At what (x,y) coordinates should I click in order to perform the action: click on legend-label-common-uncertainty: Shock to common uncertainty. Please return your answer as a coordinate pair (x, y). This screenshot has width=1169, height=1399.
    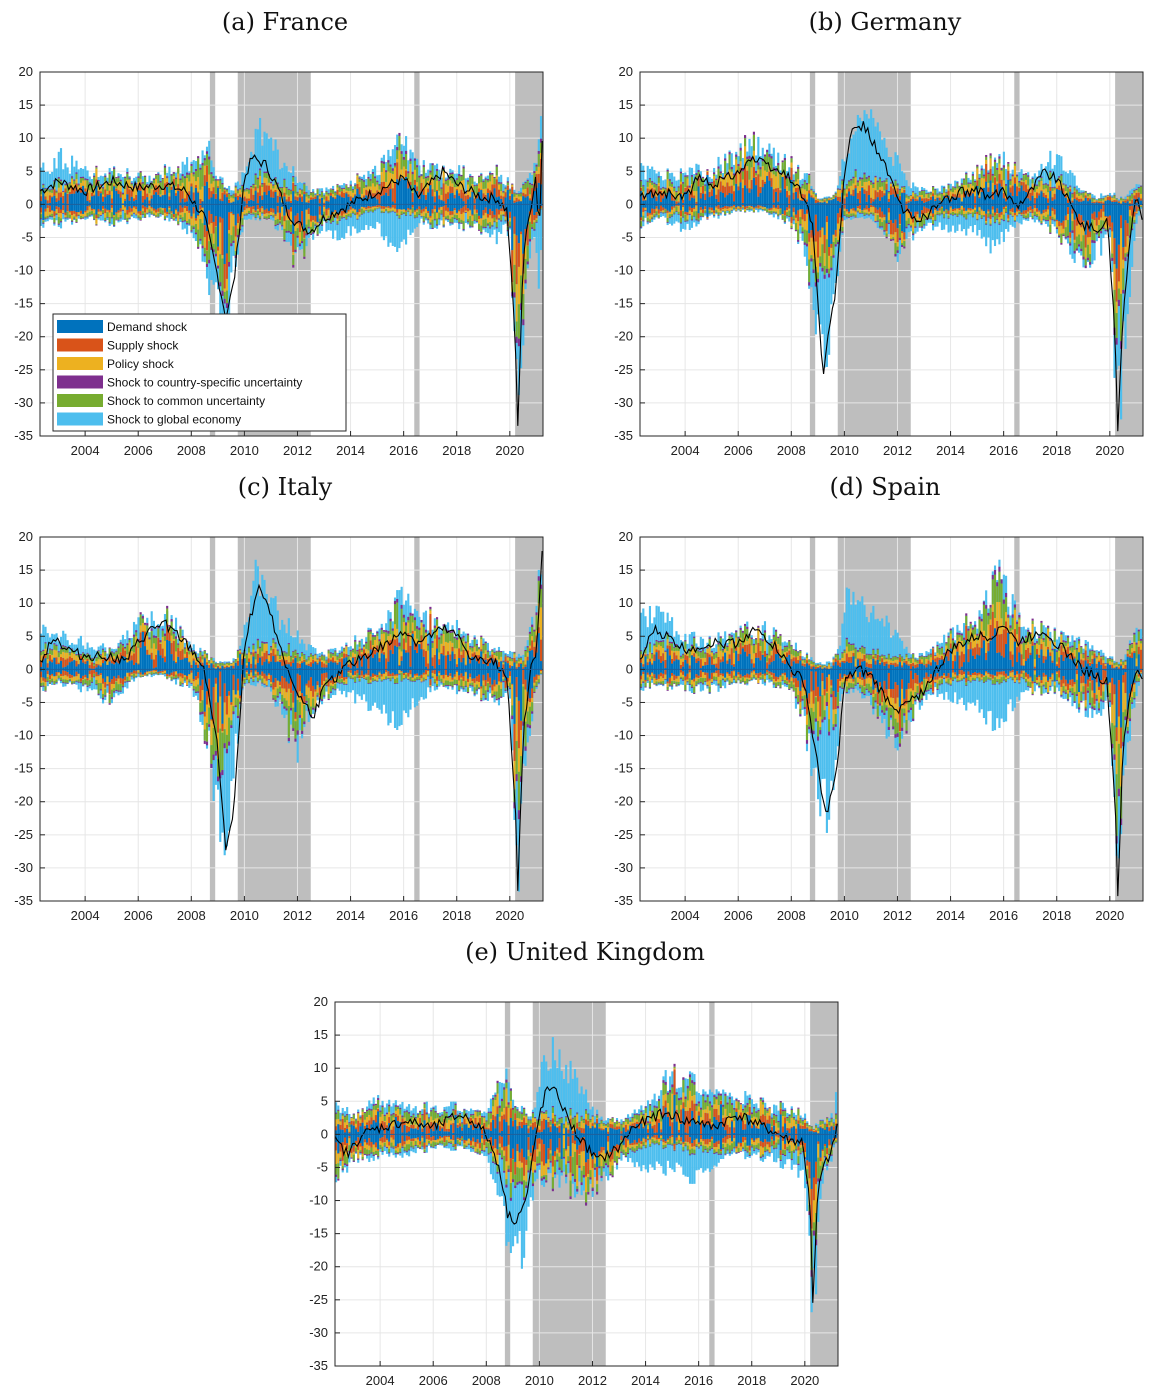
    Looking at the image, I should click on (186, 401).